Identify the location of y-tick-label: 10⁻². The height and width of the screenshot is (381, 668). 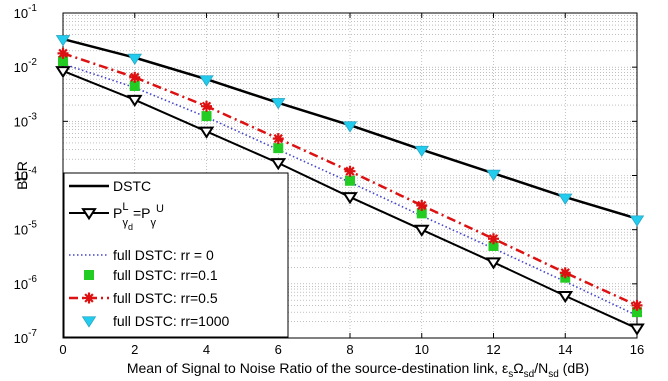
(26, 66).